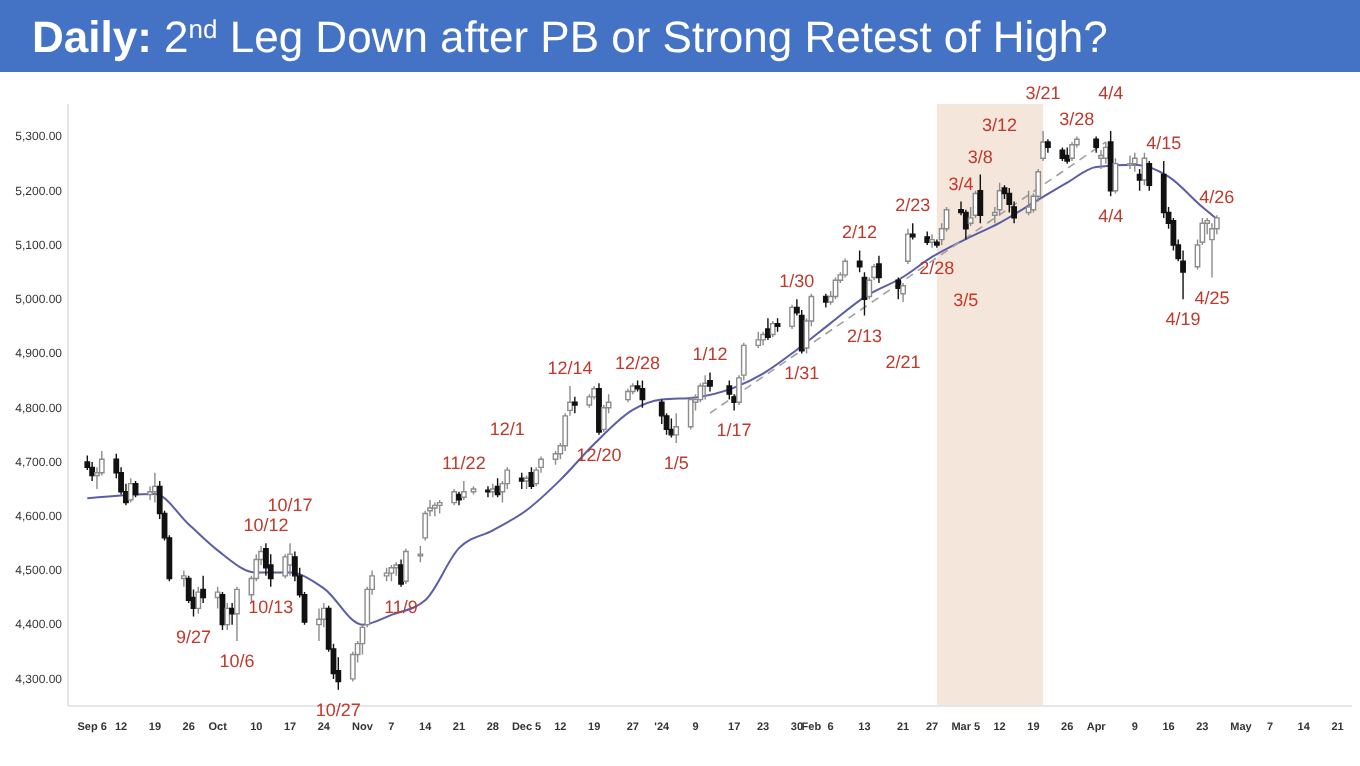 The height and width of the screenshot is (766, 1360). What do you see at coordinates (961, 183) in the screenshot?
I see `annotation: 3/4` at bounding box center [961, 183].